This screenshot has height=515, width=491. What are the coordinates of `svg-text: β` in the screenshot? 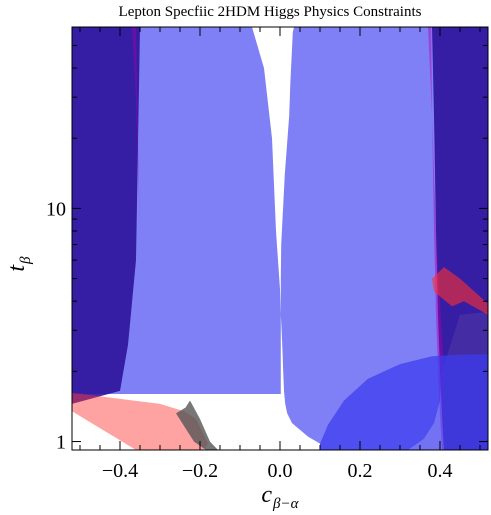 It's located at (26, 260).